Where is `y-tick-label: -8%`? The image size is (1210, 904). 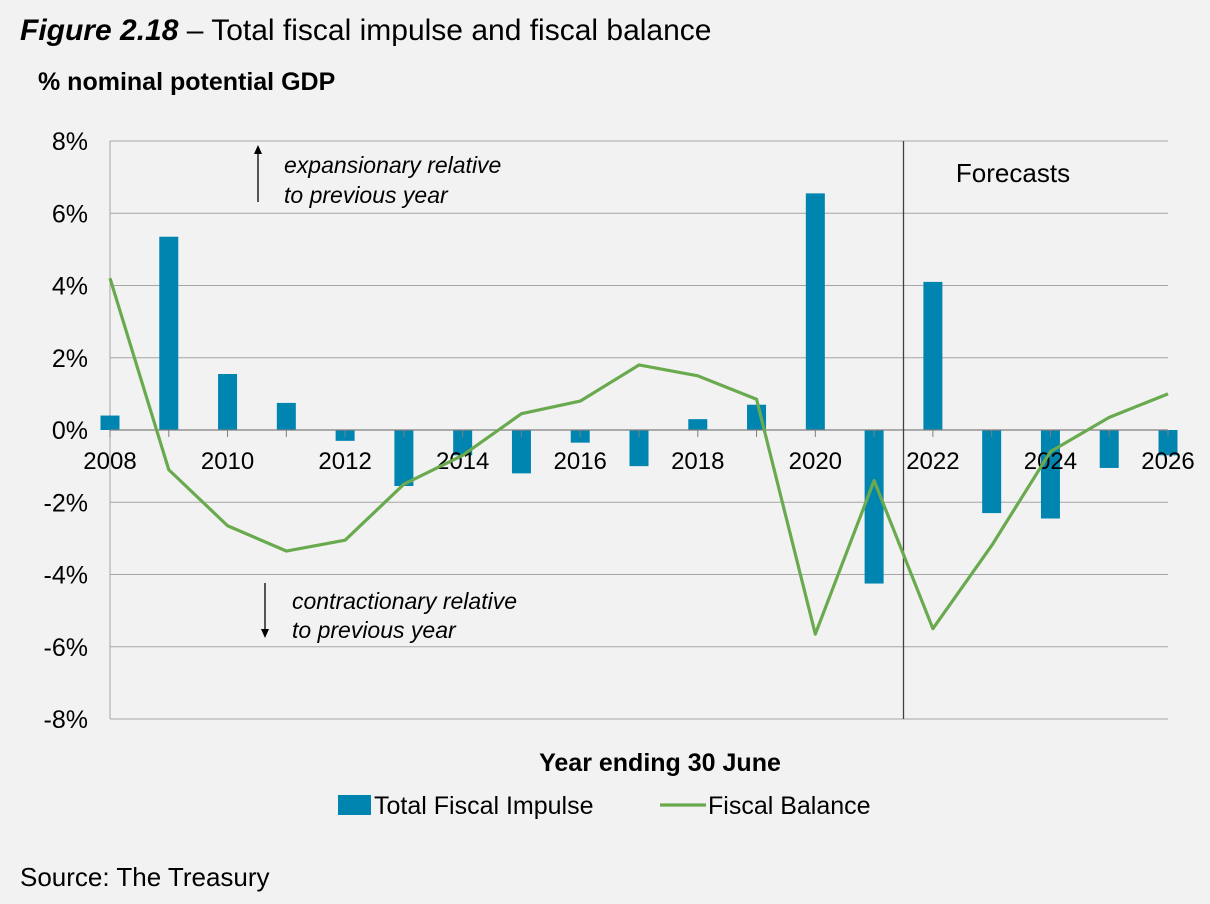 y-tick-label: -8% is located at coordinates (66, 720).